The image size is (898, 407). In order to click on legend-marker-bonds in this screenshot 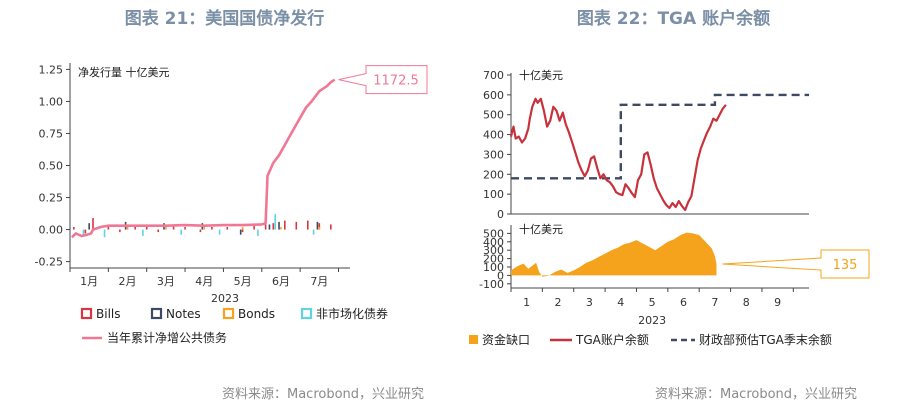, I will do `click(228, 313)`.